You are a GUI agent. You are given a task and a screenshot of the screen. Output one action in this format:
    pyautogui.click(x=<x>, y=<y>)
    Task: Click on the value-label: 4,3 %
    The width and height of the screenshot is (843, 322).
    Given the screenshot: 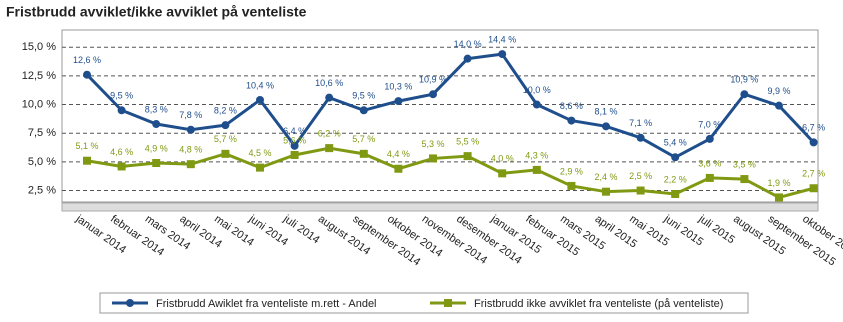 What is the action you would take?
    pyautogui.click(x=536, y=155)
    